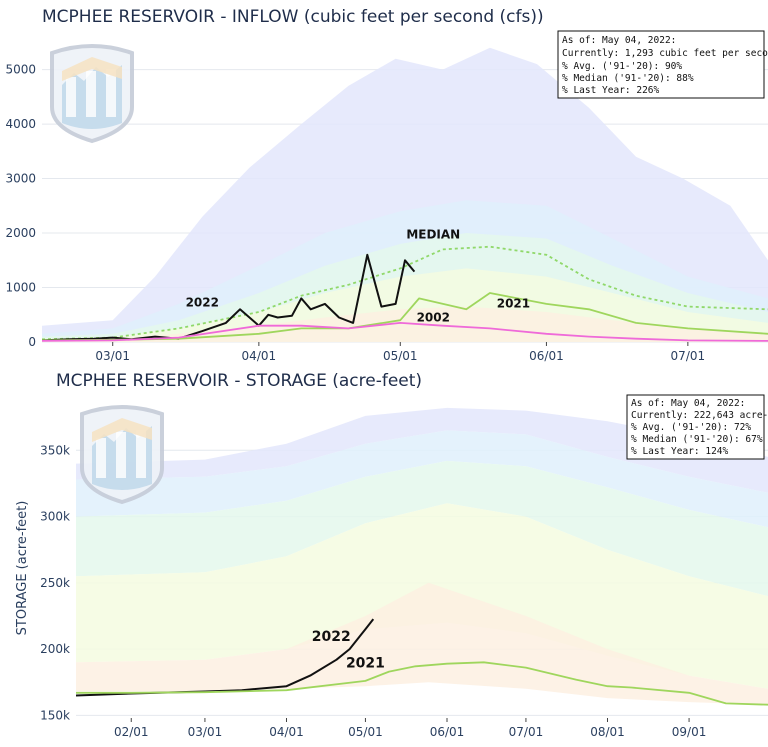 This screenshot has width=768, height=747. What do you see at coordinates (619, 40) in the screenshot?
I see `inflow-info-line: As of: May 04, 2022:` at bounding box center [619, 40].